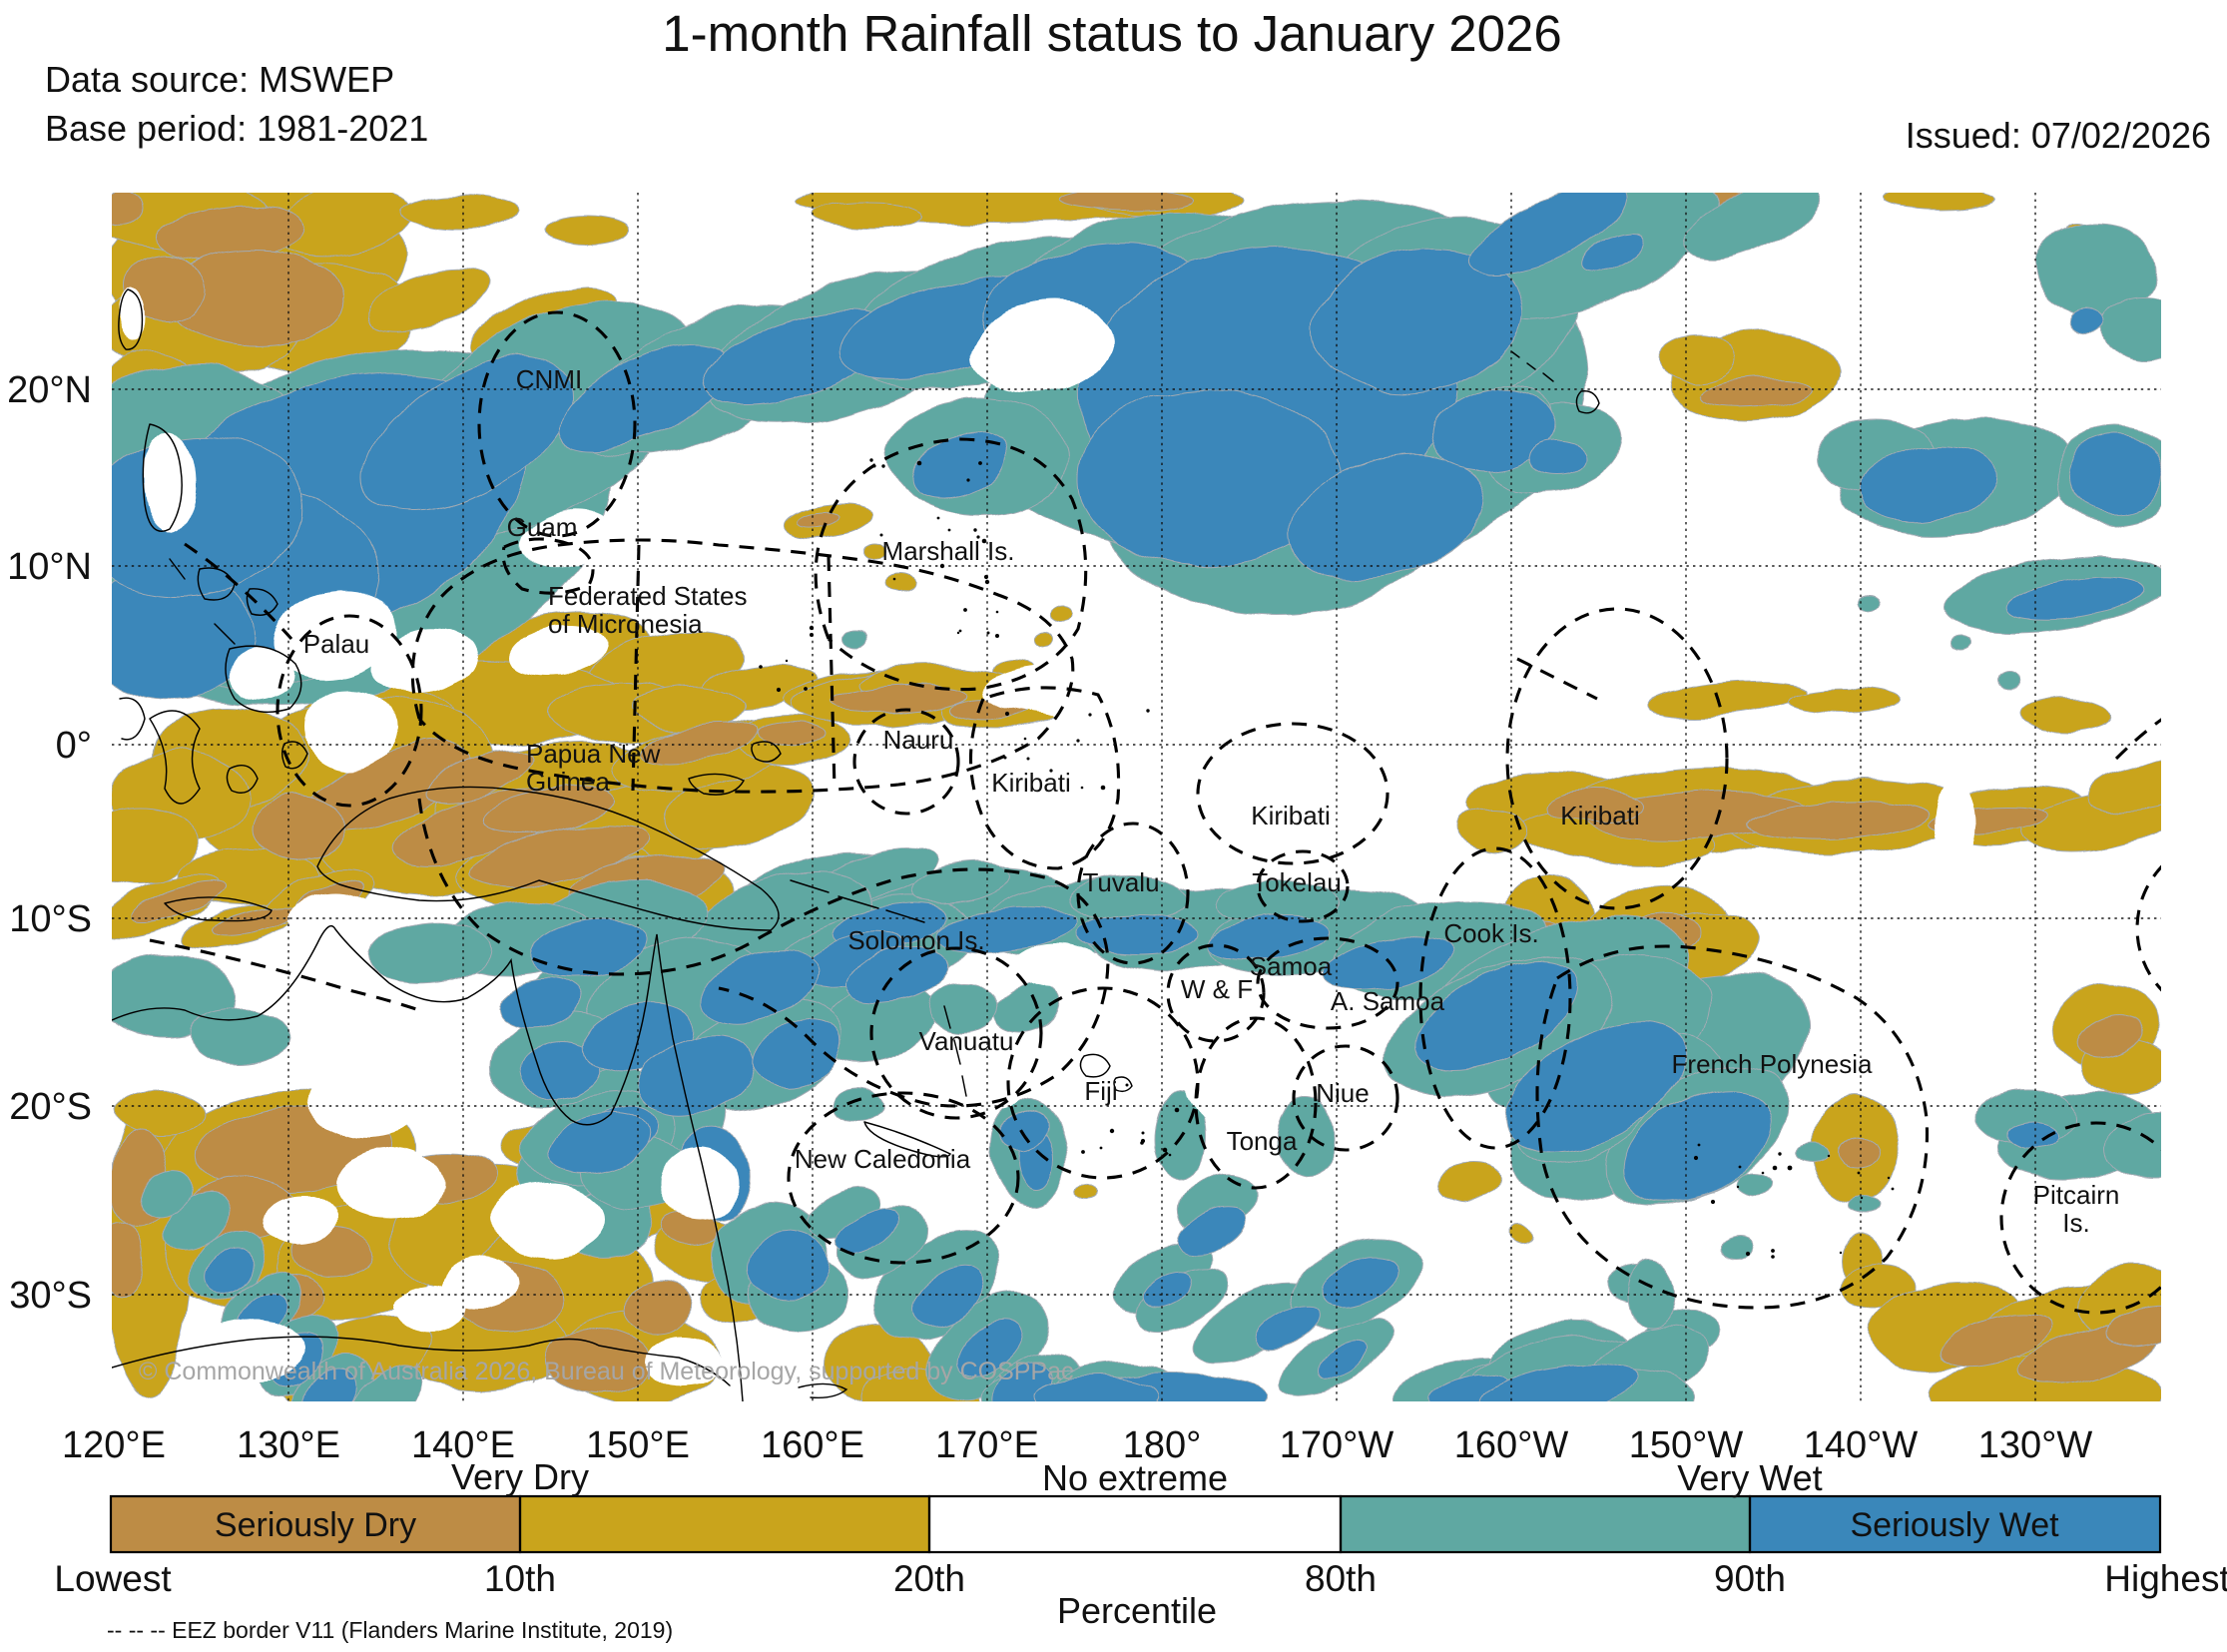  What do you see at coordinates (918, 740) in the screenshot?
I see `svg-text: Nauru` at bounding box center [918, 740].